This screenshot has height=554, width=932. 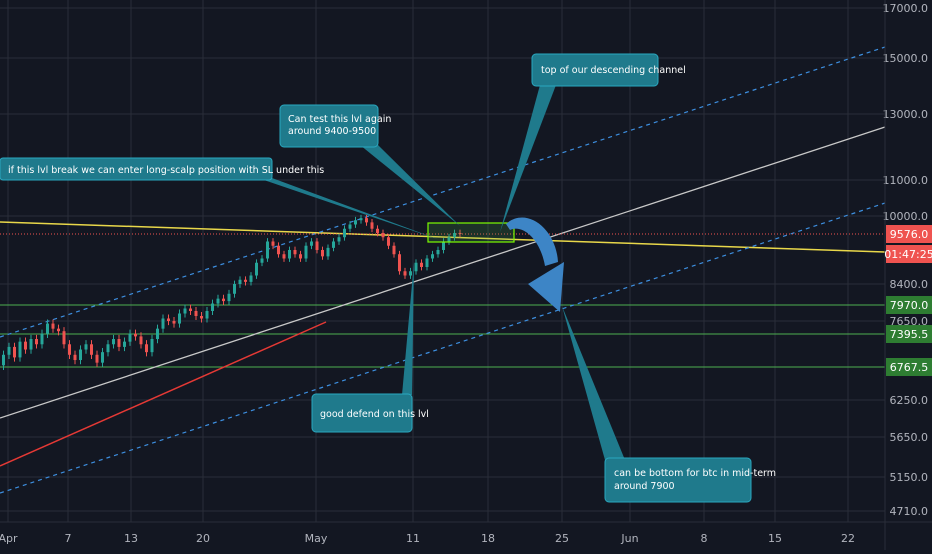 I want to click on callout-good-defend-text: good defend on this lvl, so click(x=374, y=414).